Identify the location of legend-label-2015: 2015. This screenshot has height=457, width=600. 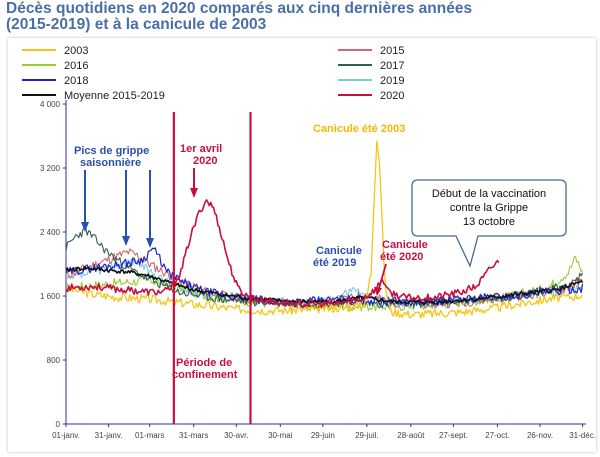
(392, 51).